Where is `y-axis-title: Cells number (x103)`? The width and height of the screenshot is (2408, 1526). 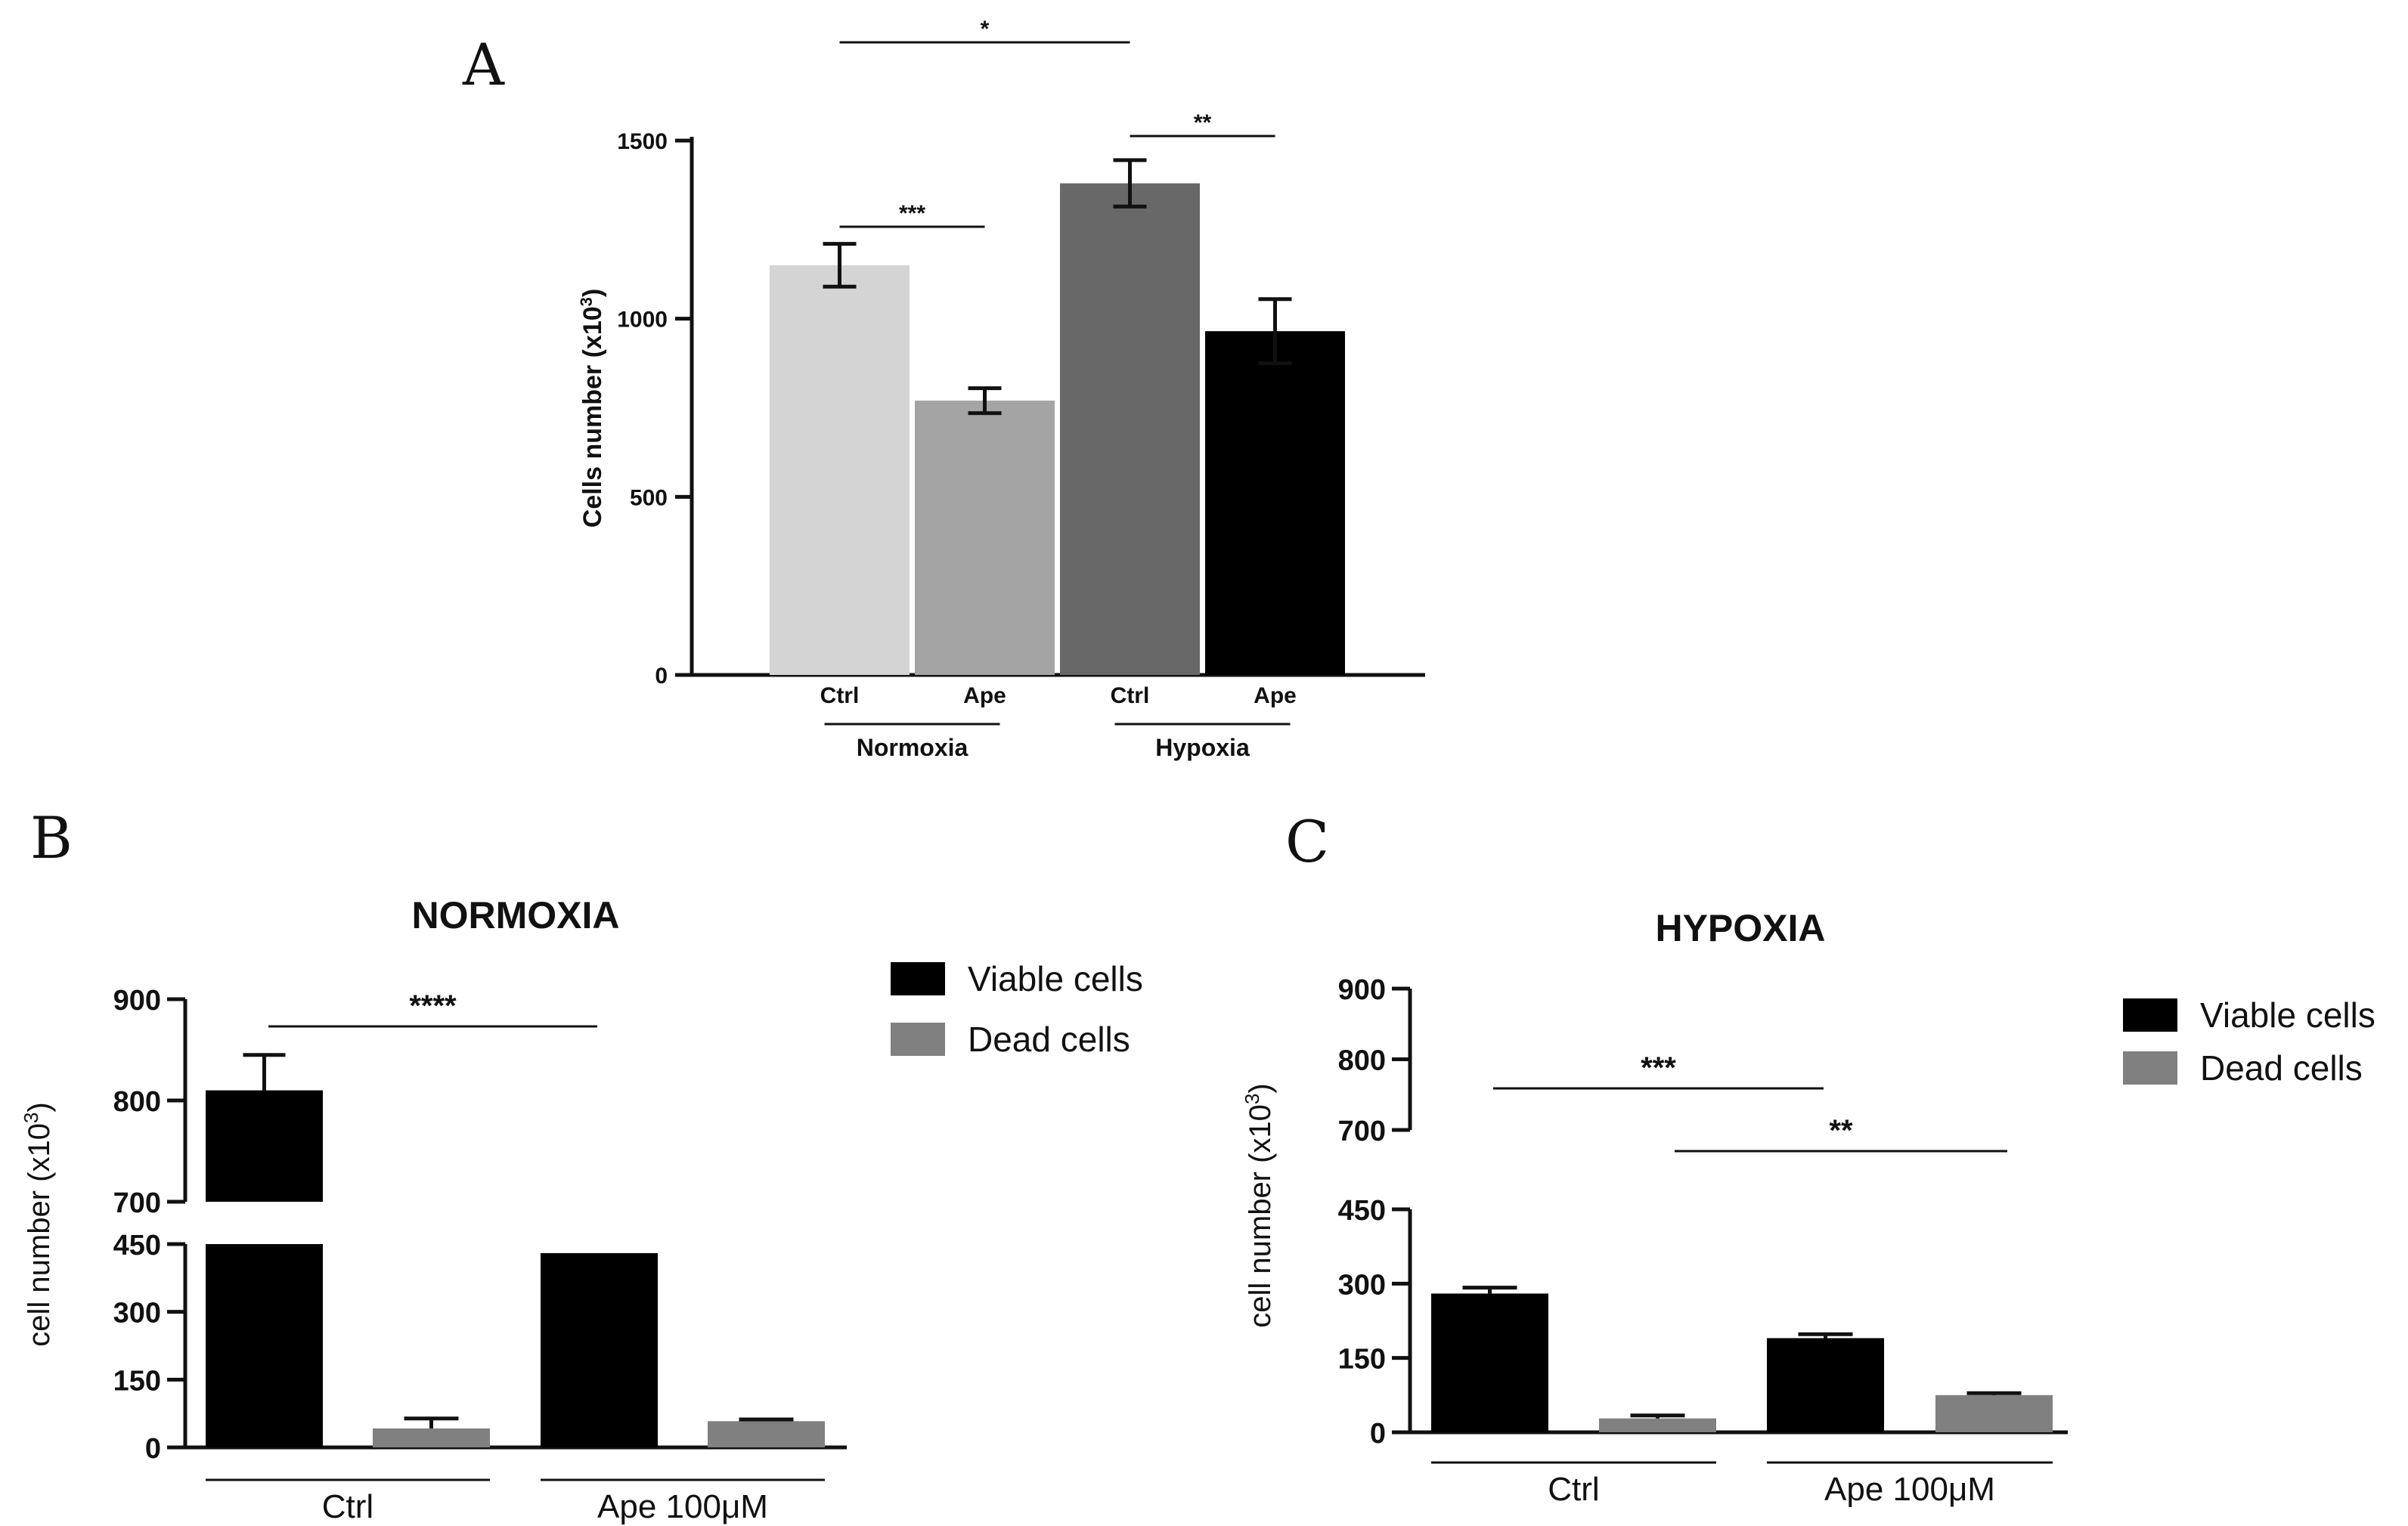 y-axis-title: Cells number (x103) is located at coordinates (592, 409).